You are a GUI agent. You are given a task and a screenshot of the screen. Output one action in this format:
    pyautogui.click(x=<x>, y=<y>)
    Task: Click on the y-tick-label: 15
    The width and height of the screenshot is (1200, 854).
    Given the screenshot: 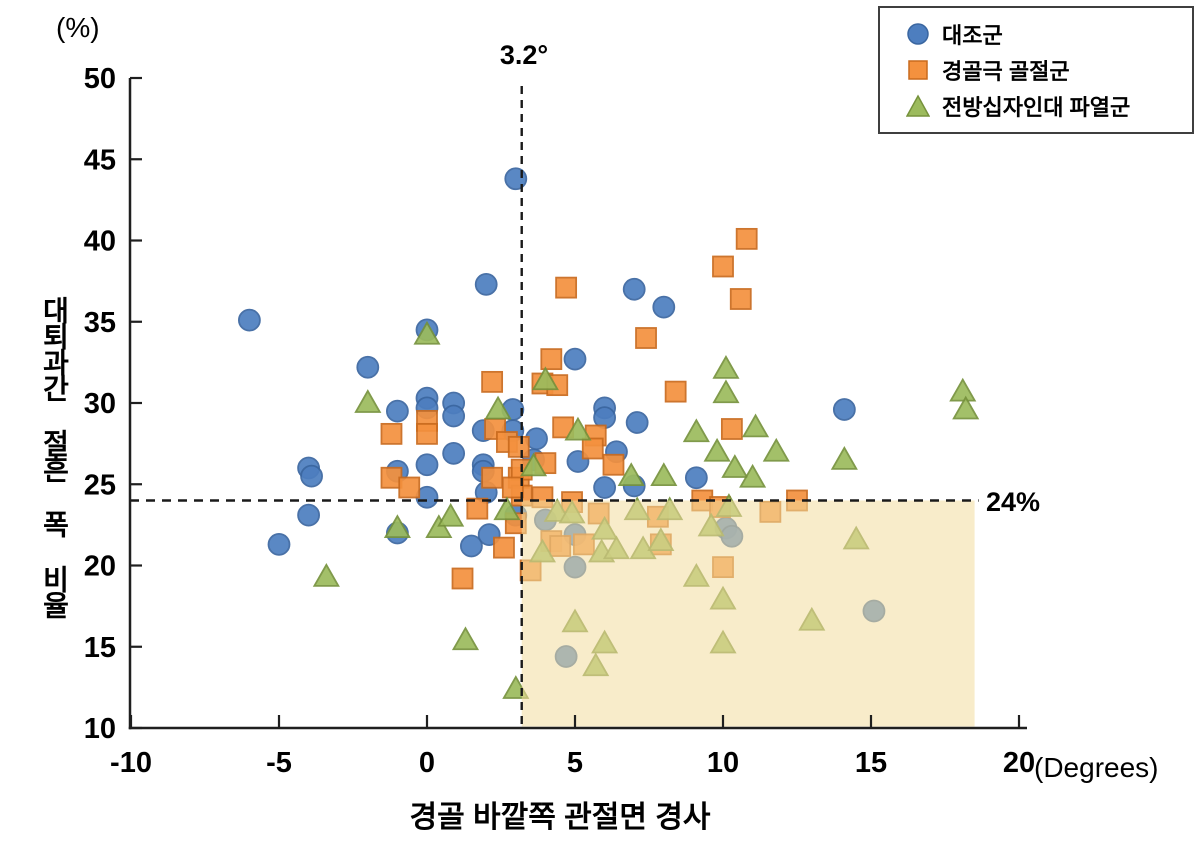 What is the action you would take?
    pyautogui.click(x=100, y=648)
    